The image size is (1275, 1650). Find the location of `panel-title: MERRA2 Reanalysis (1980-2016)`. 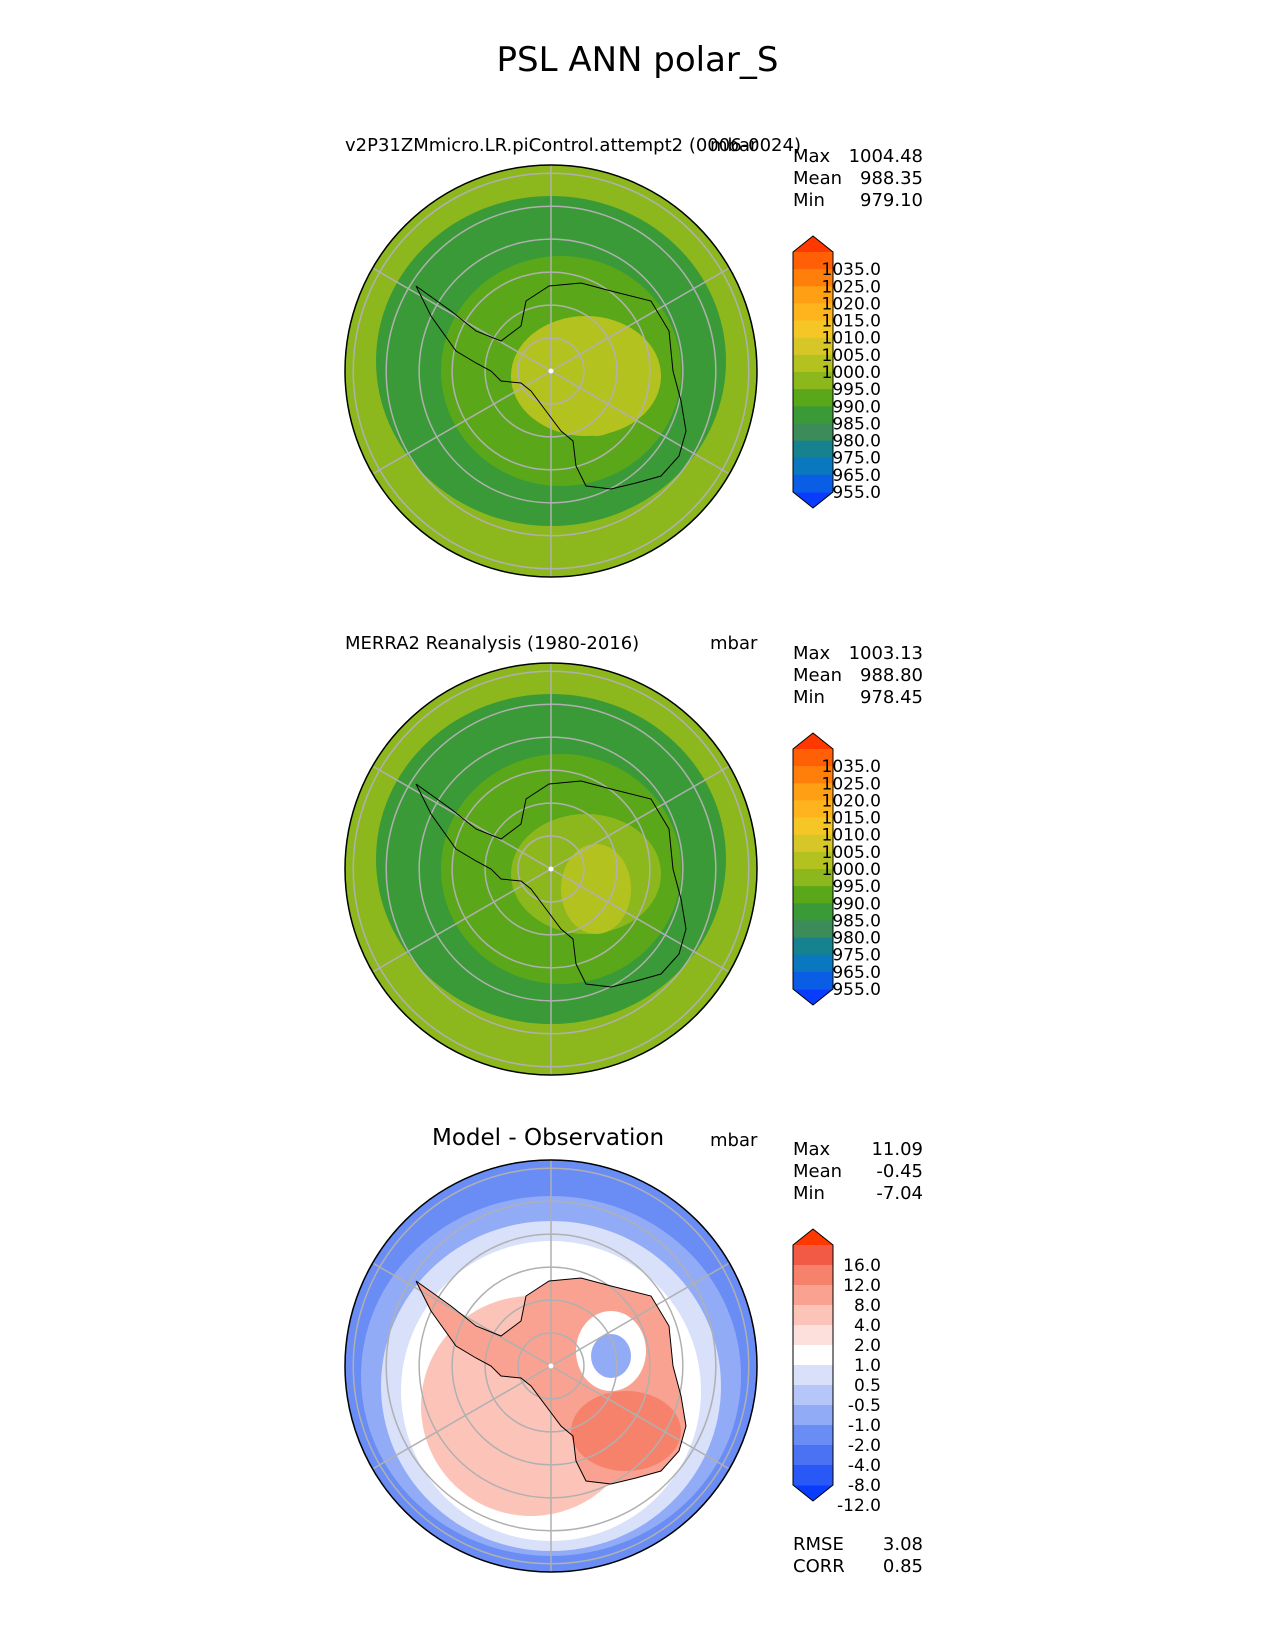

panel-title: MERRA2 Reanalysis (1980-2016) is located at coordinates (492, 643).